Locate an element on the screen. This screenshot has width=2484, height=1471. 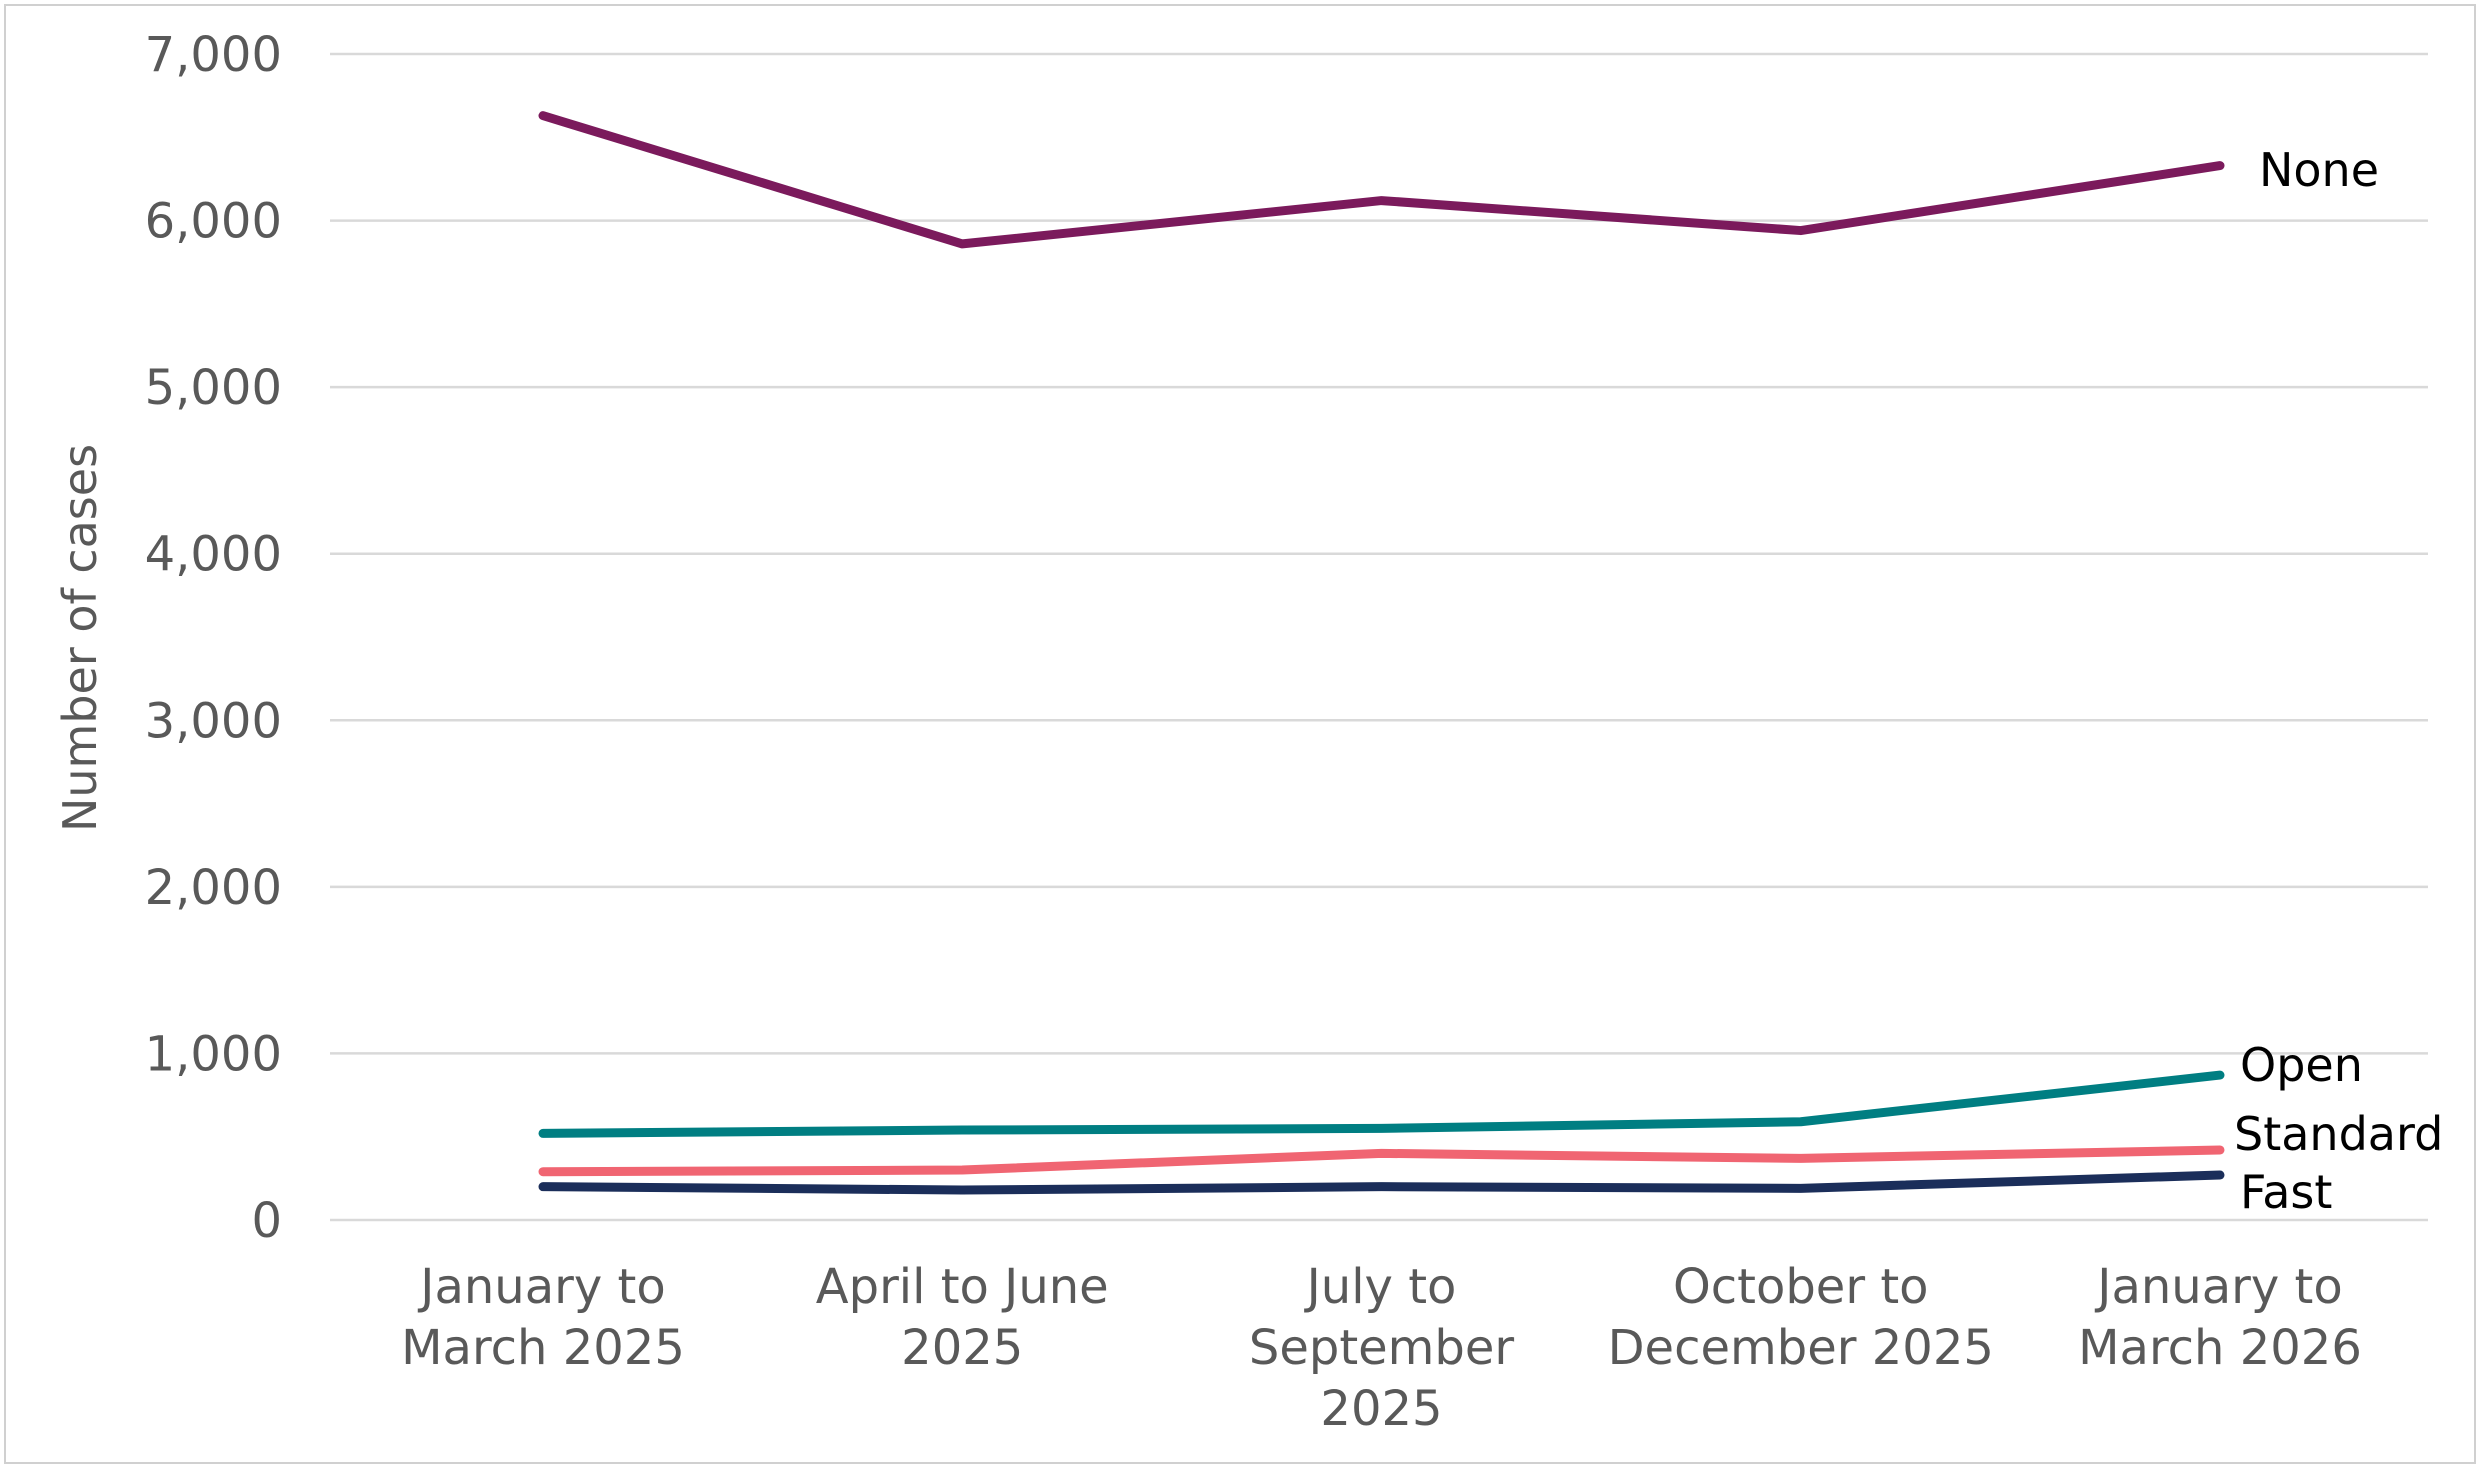
y-tick-label: 5,000 is located at coordinates (213, 388).